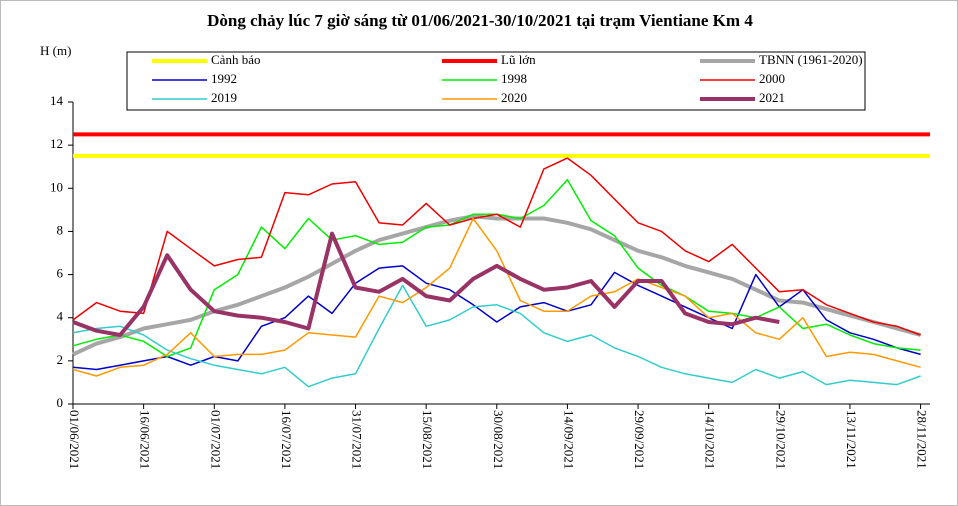 The width and height of the screenshot is (958, 506). What do you see at coordinates (215, 439) in the screenshot?
I see `x-tick-label: 01/07/2021` at bounding box center [215, 439].